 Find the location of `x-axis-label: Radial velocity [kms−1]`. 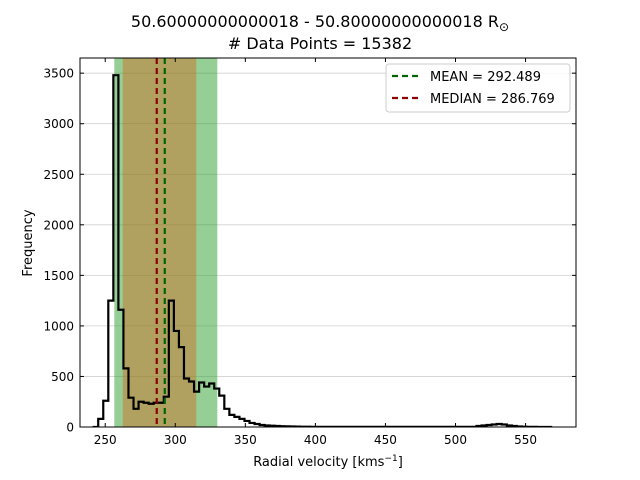

x-axis-label: Radial velocity [kms−1] is located at coordinates (328, 462).